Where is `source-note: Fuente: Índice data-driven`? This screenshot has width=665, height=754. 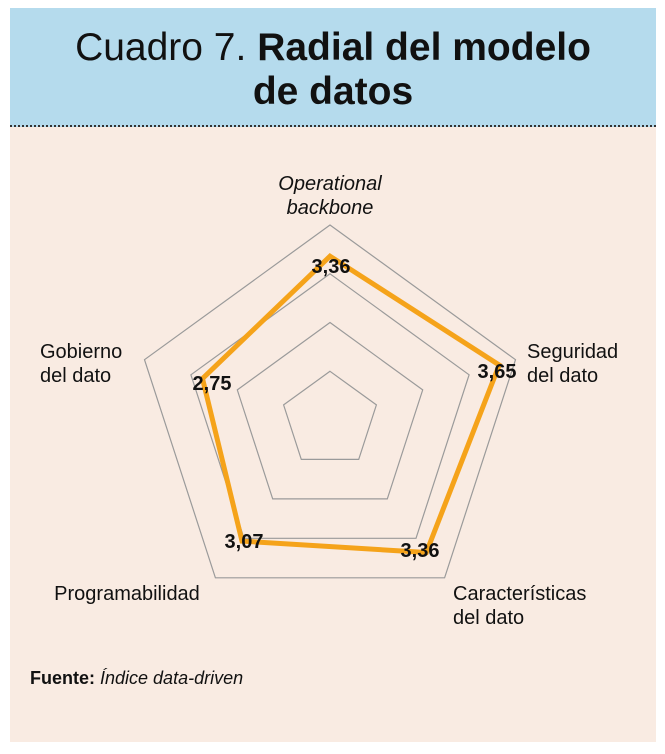 source-note: Fuente: Índice data-driven is located at coordinates (136, 678).